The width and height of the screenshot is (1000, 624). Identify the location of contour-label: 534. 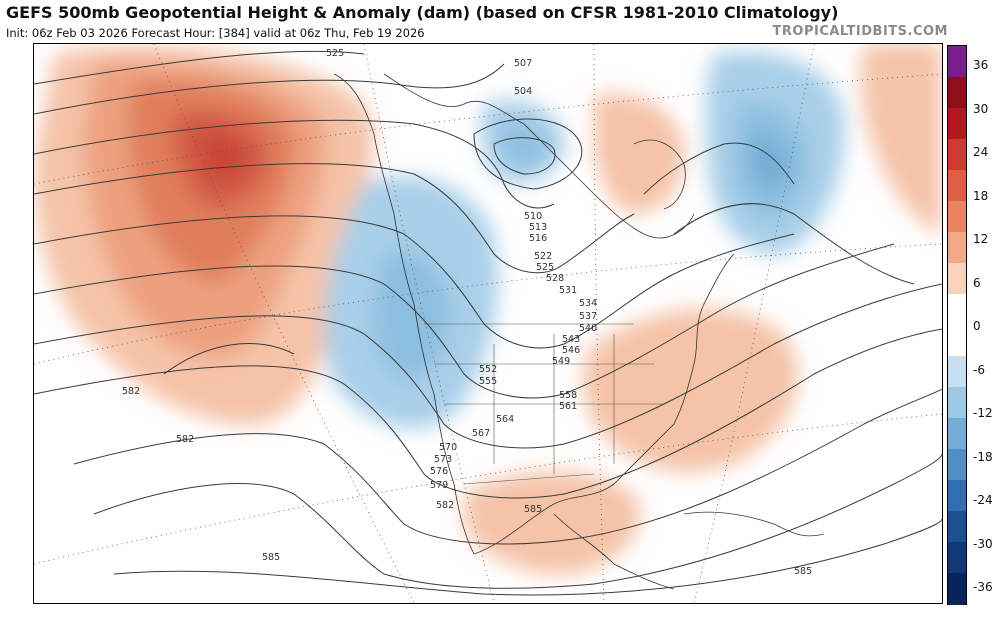
(588, 303).